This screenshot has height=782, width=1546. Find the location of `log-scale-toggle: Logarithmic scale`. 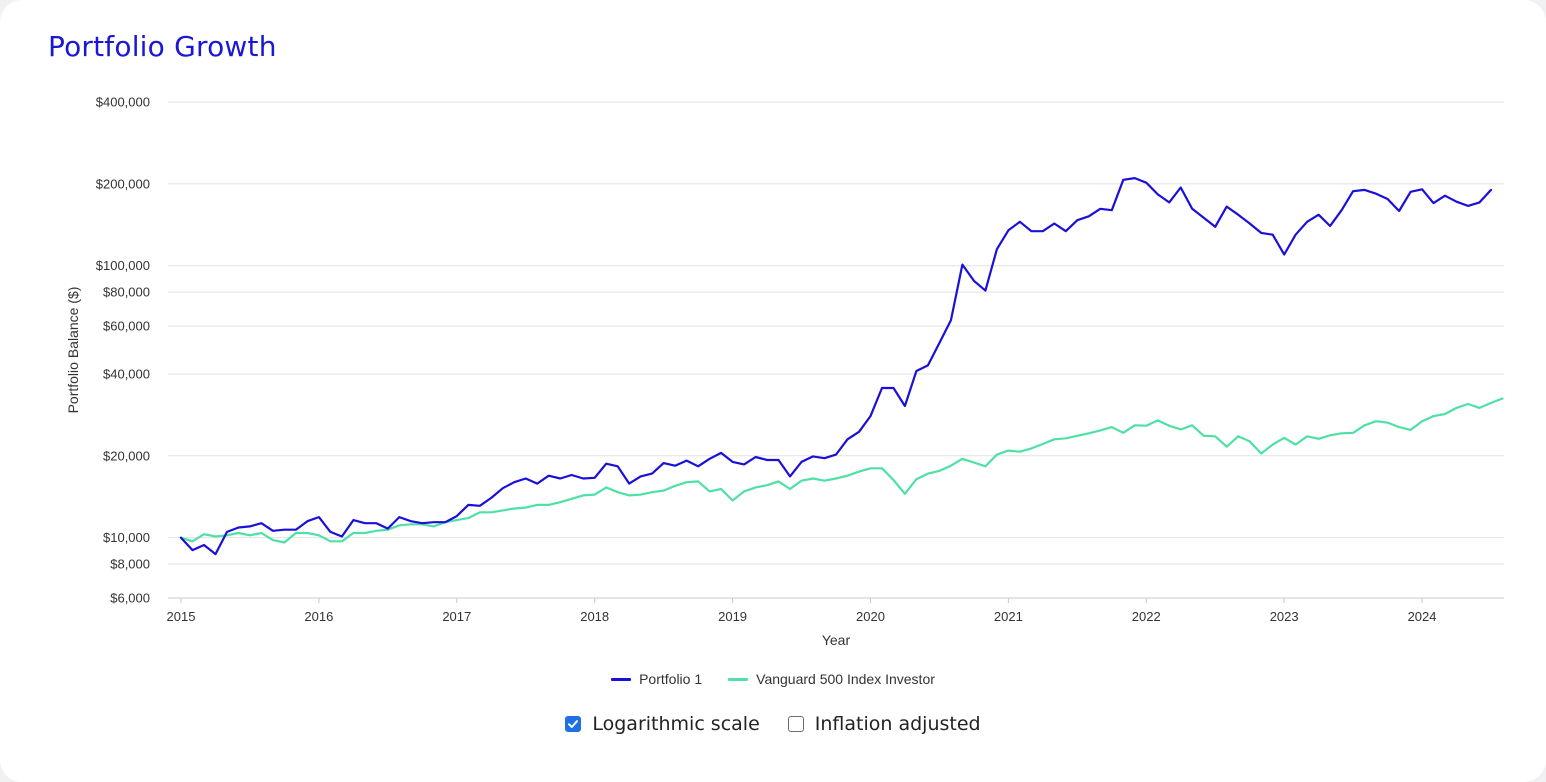

log-scale-toggle: Logarithmic scale is located at coordinates (662, 724).